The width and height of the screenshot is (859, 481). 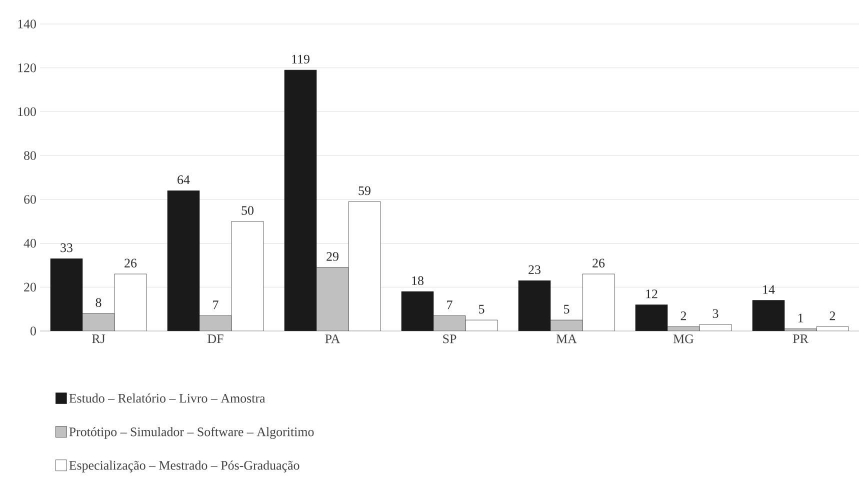 I want to click on x-tick-label: PR, so click(x=800, y=338).